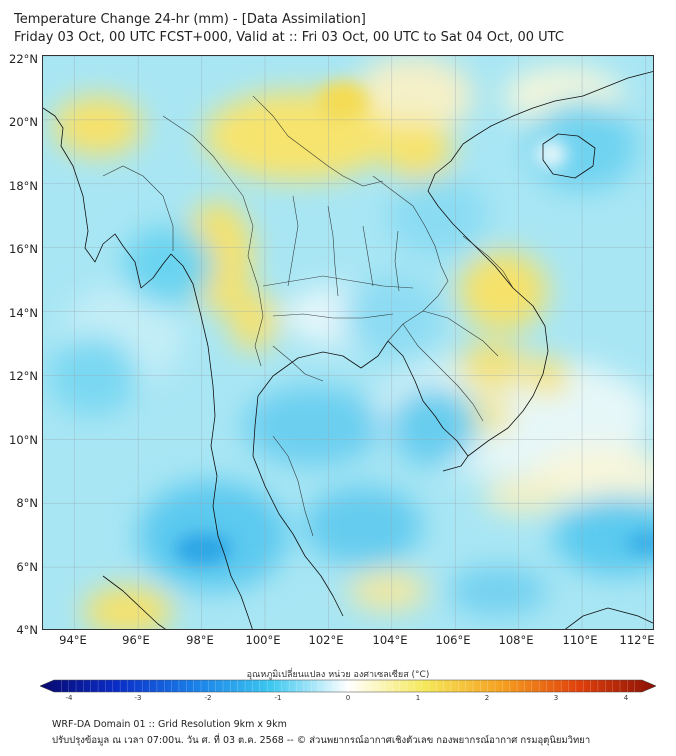 The height and width of the screenshot is (756, 676). What do you see at coordinates (23, 249) in the screenshot?
I see `lat-label: 16°N` at bounding box center [23, 249].